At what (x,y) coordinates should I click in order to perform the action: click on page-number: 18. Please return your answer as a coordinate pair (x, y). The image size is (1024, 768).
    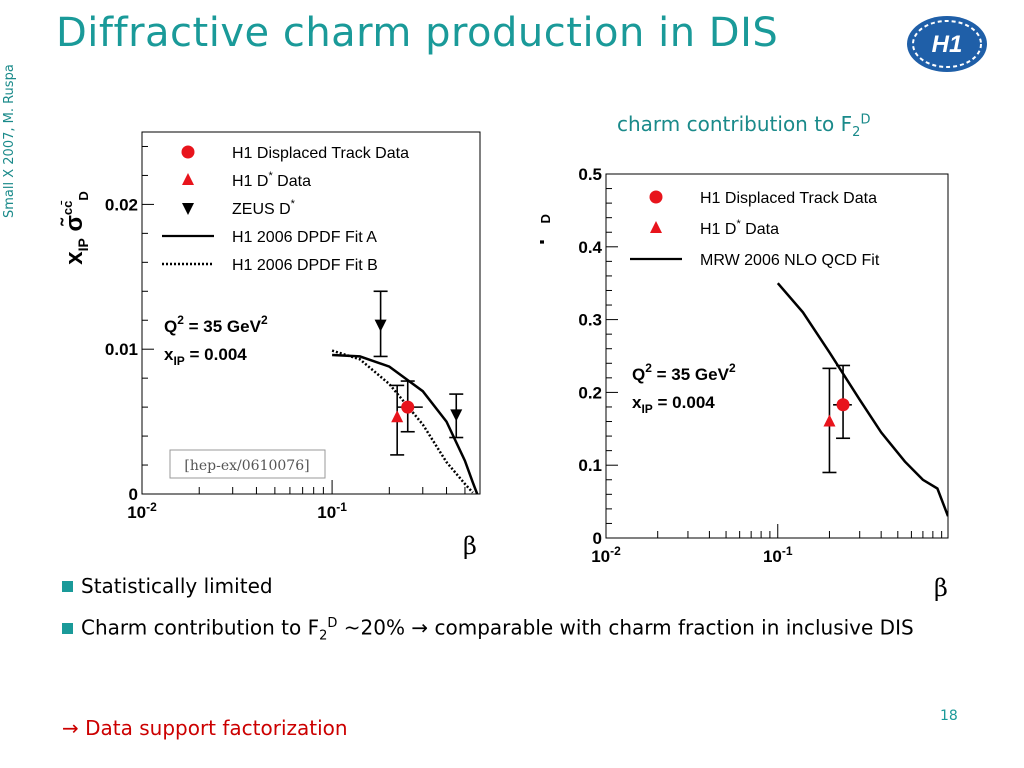
    Looking at the image, I should click on (949, 716).